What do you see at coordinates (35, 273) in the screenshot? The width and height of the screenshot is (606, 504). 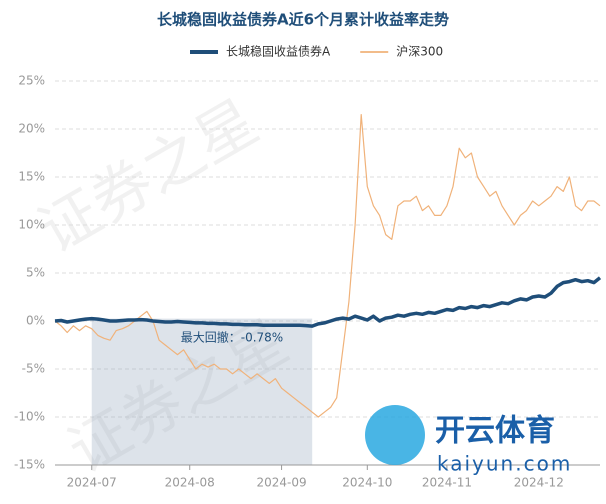 I see `y-tick-label: 5%` at bounding box center [35, 273].